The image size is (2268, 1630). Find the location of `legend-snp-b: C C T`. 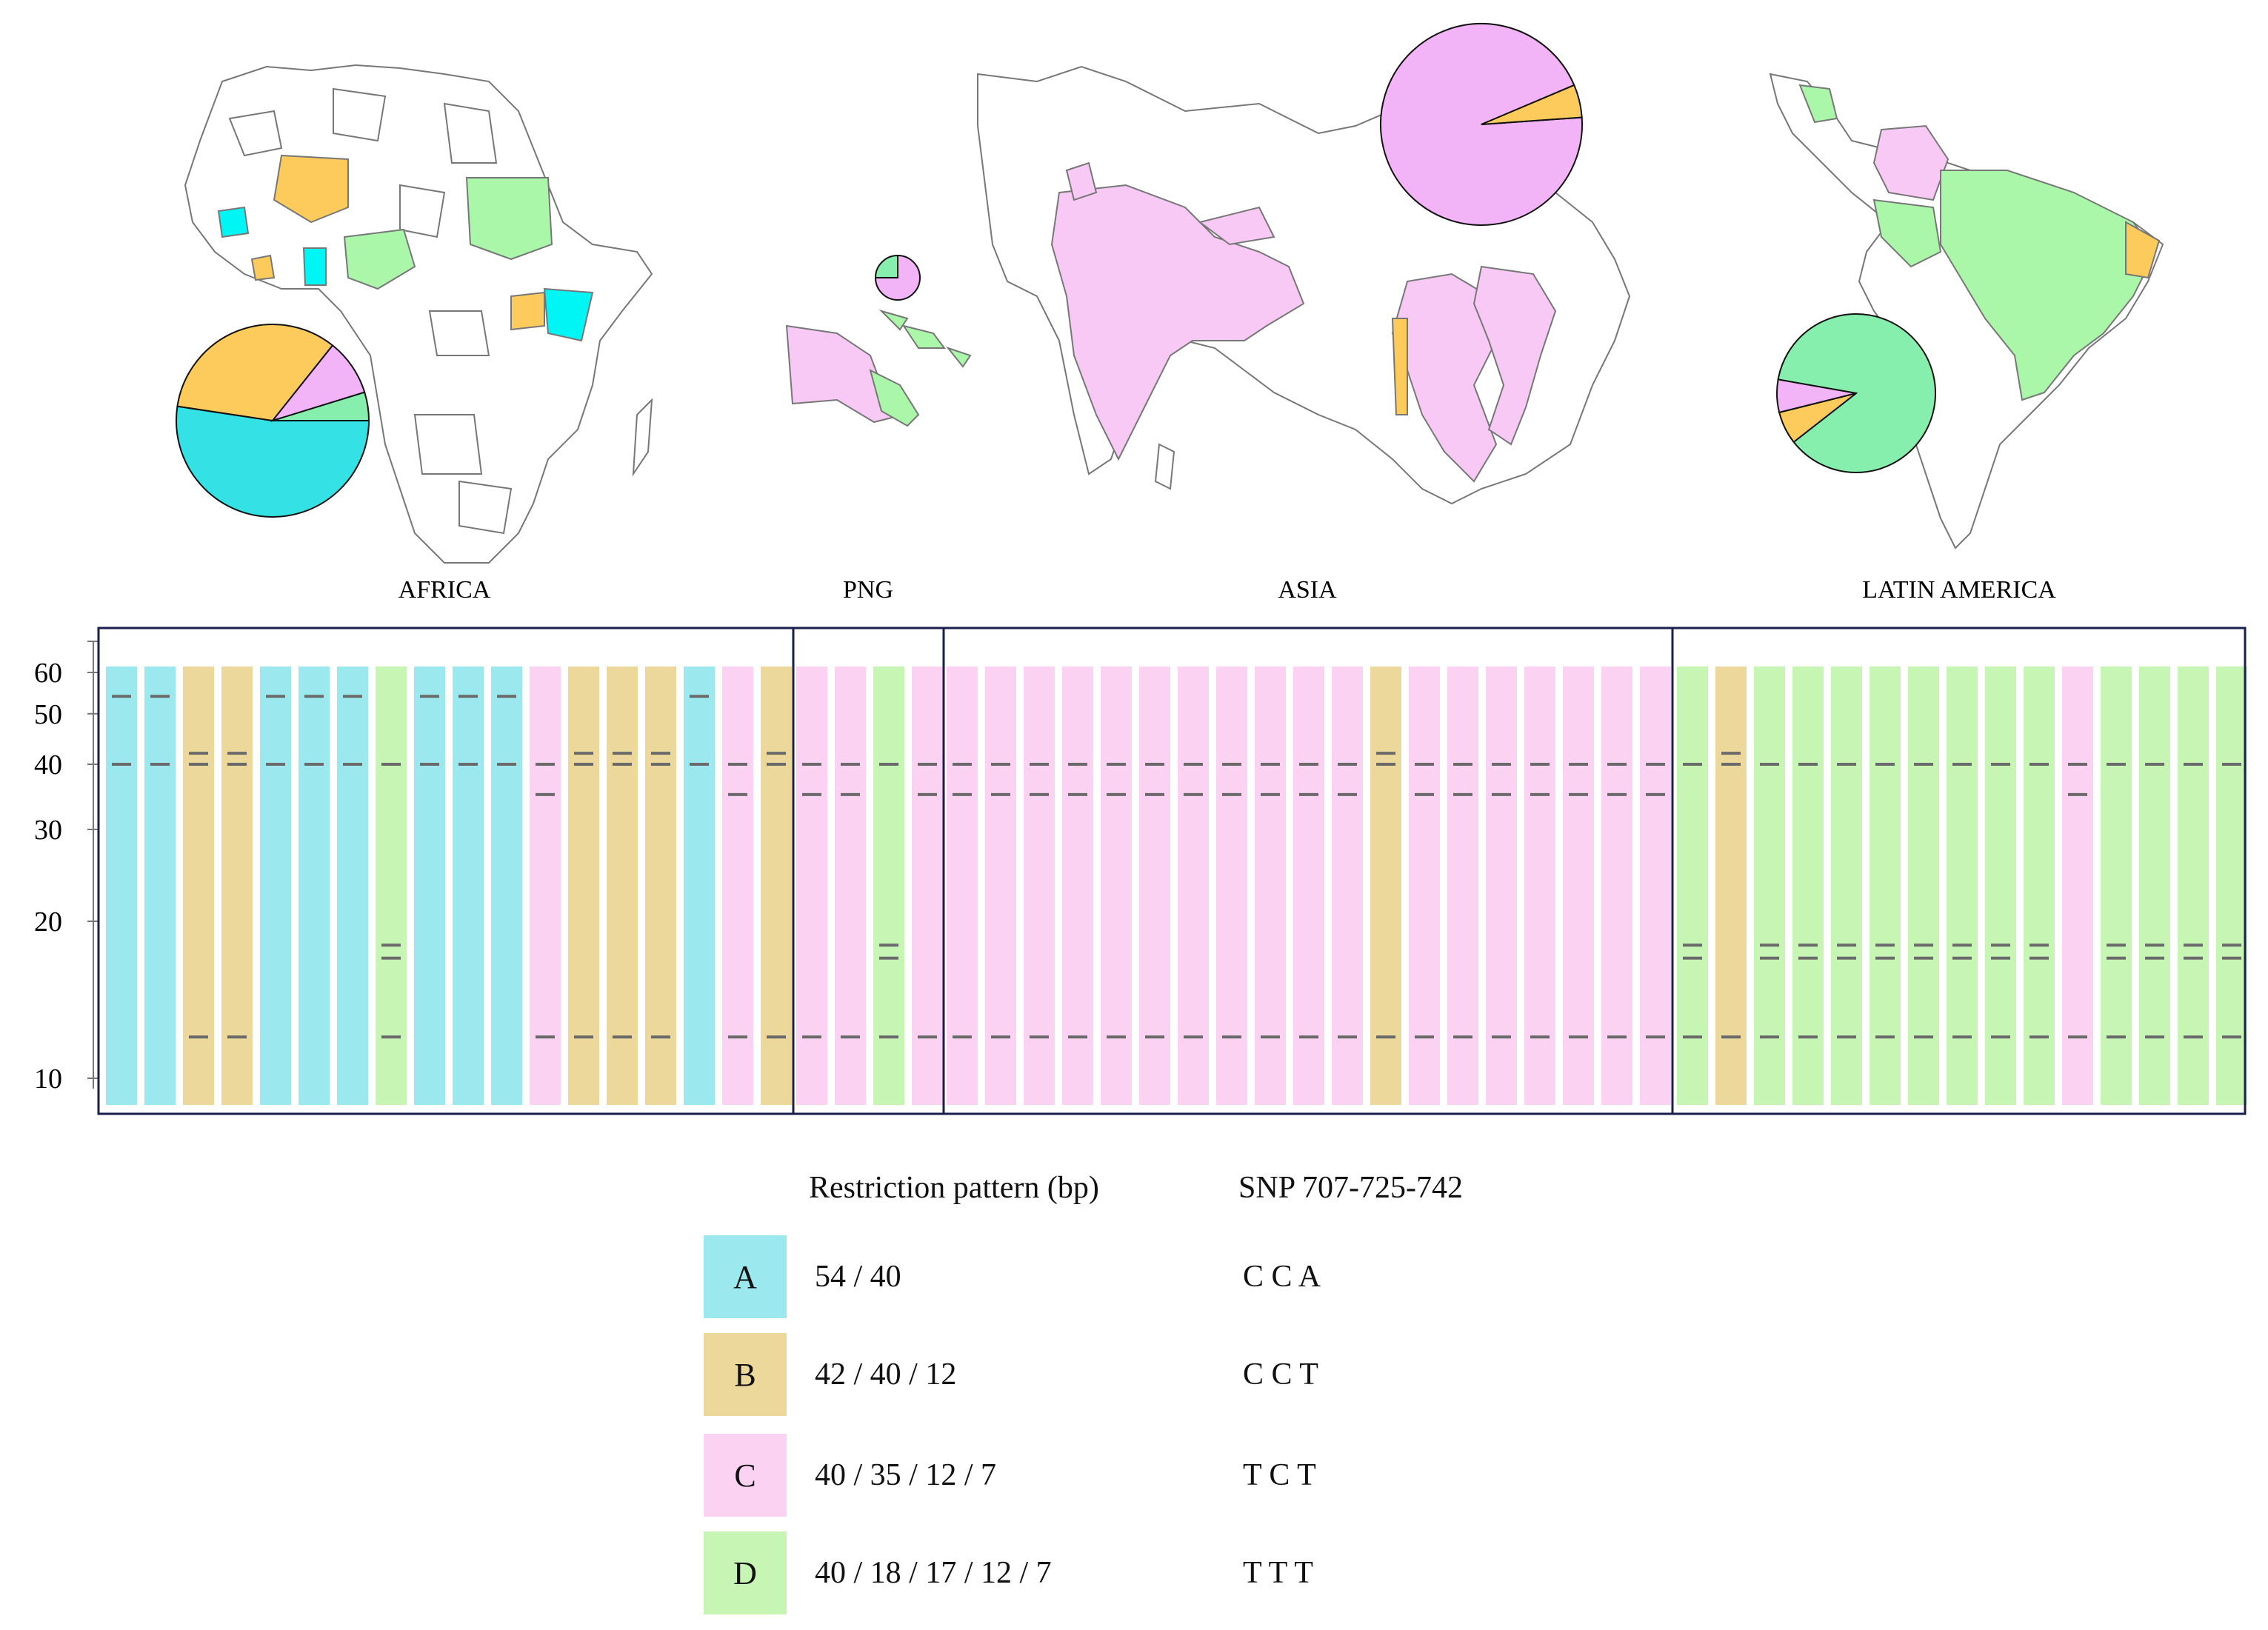

legend-snp-b: C C T is located at coordinates (1280, 1374).